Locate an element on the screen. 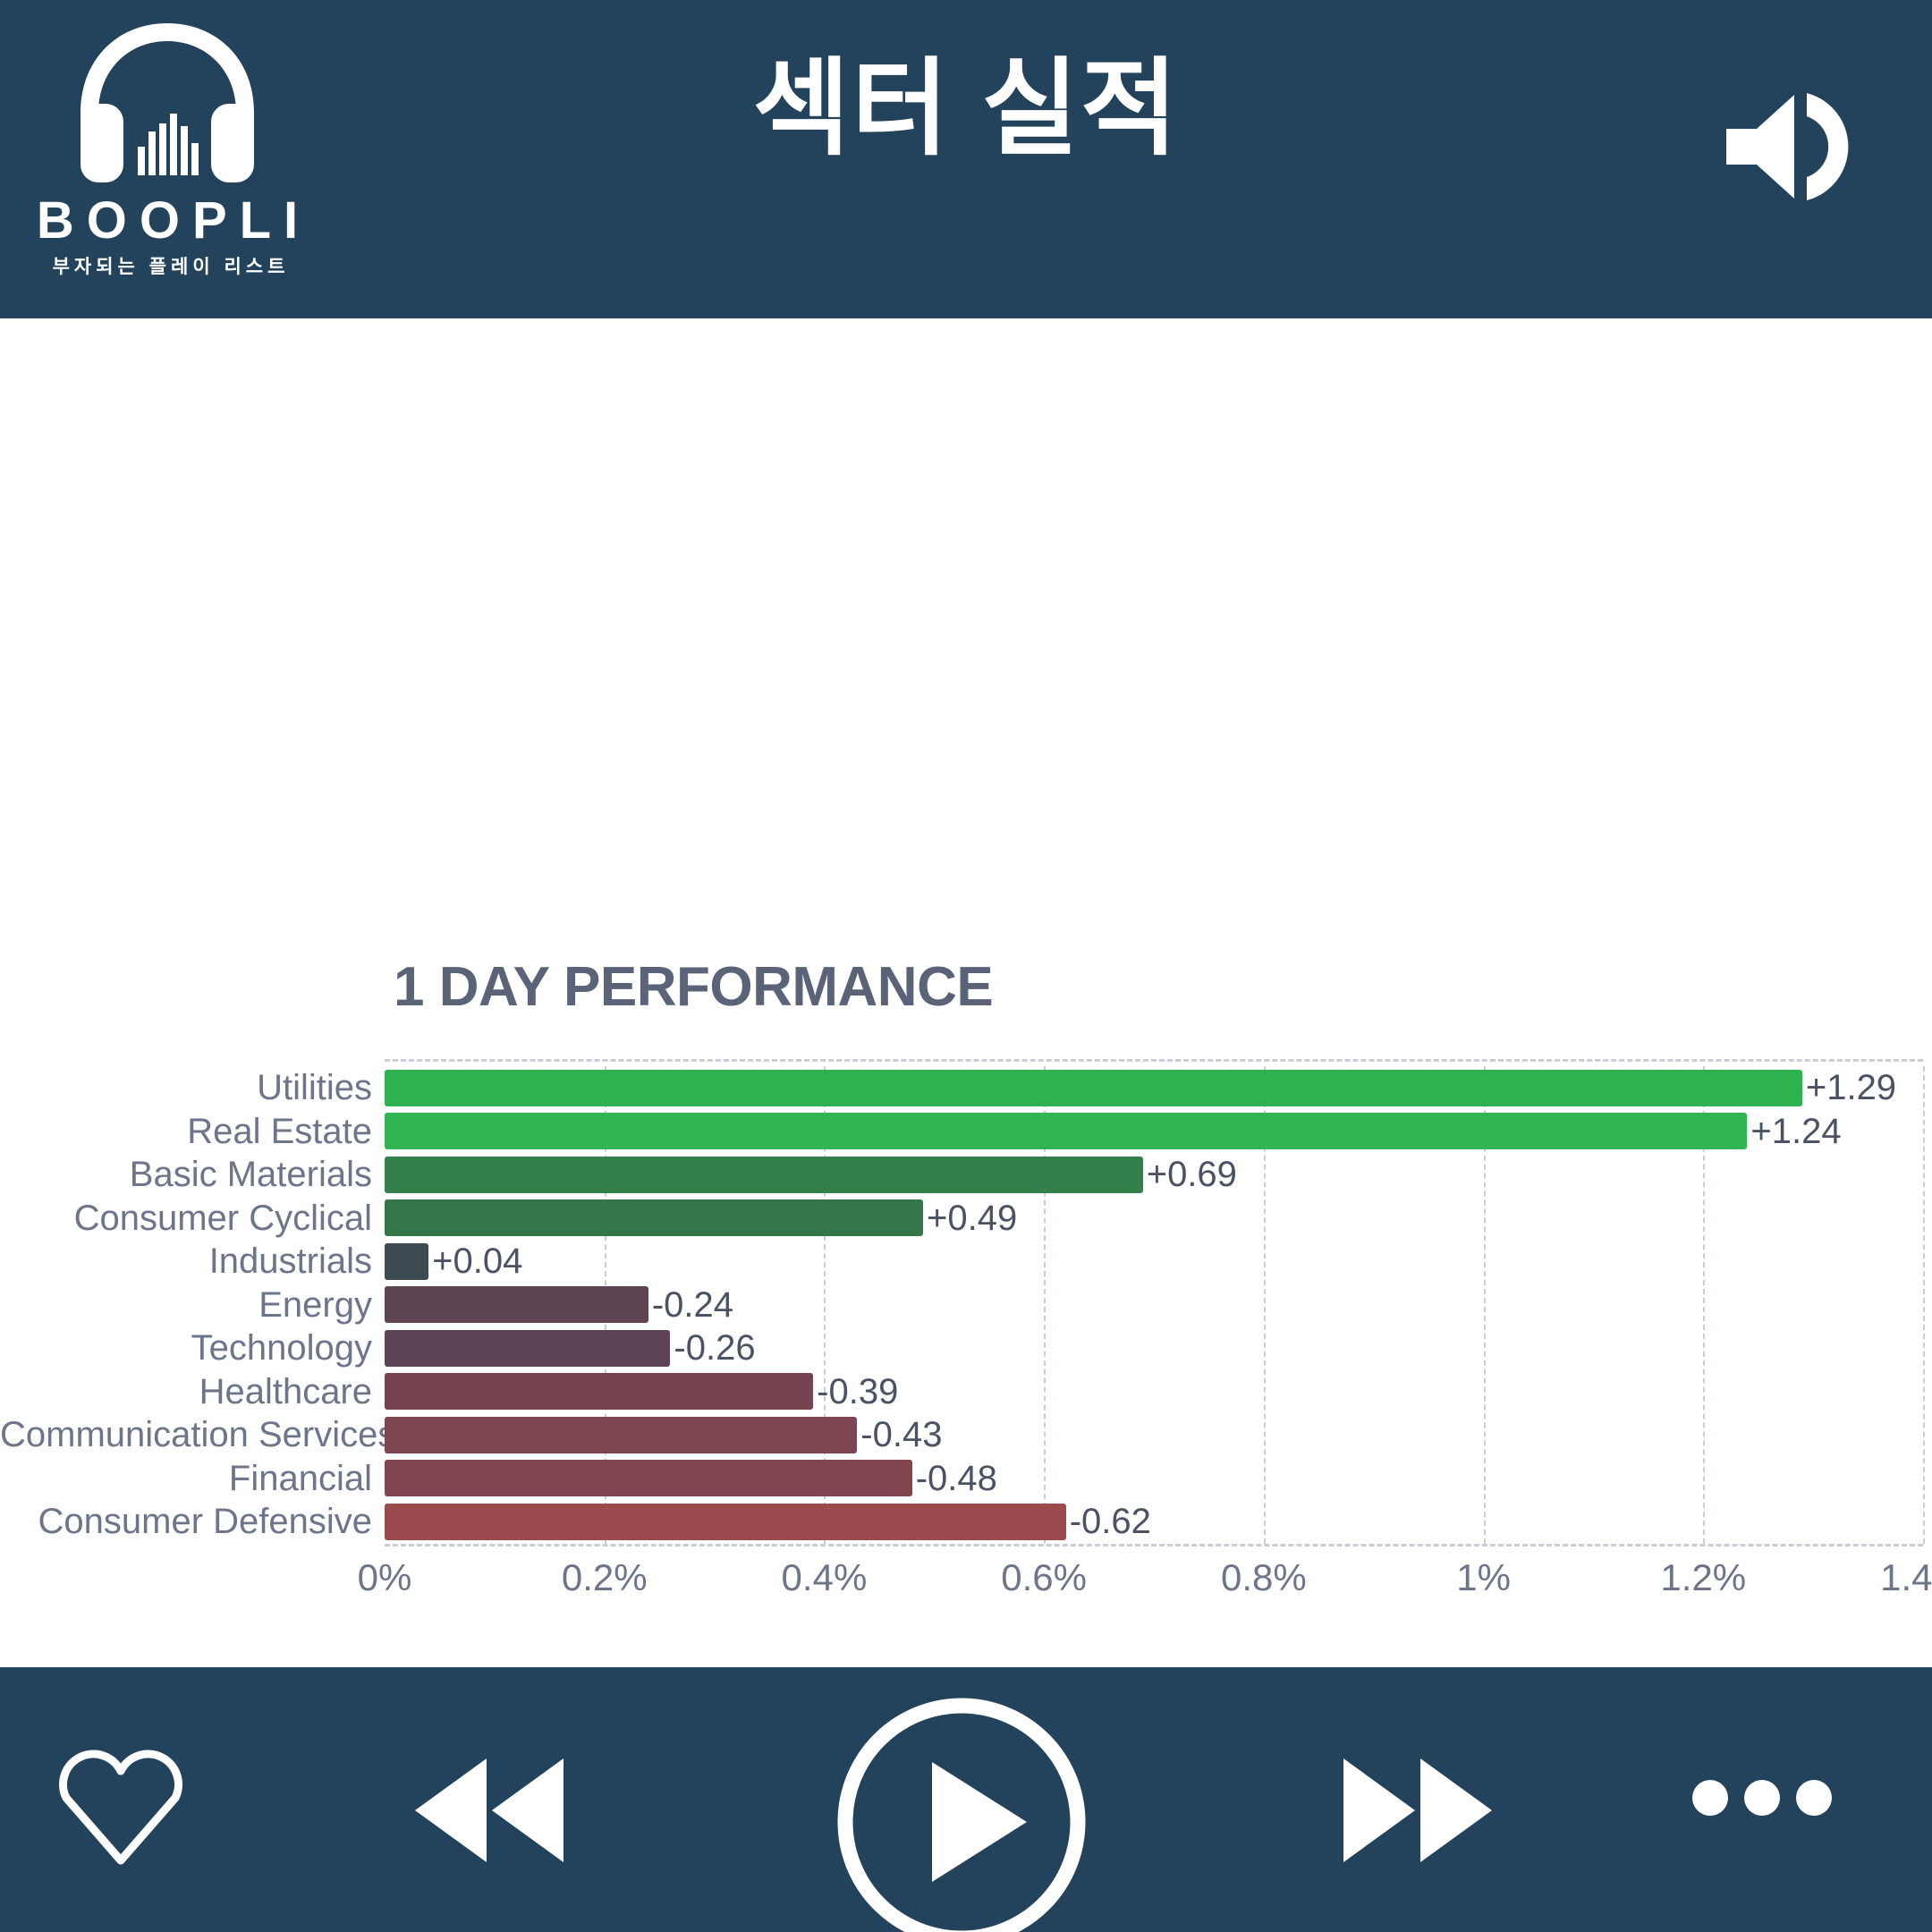  bar-category-label: Consumer Defensive is located at coordinates (205, 1522).